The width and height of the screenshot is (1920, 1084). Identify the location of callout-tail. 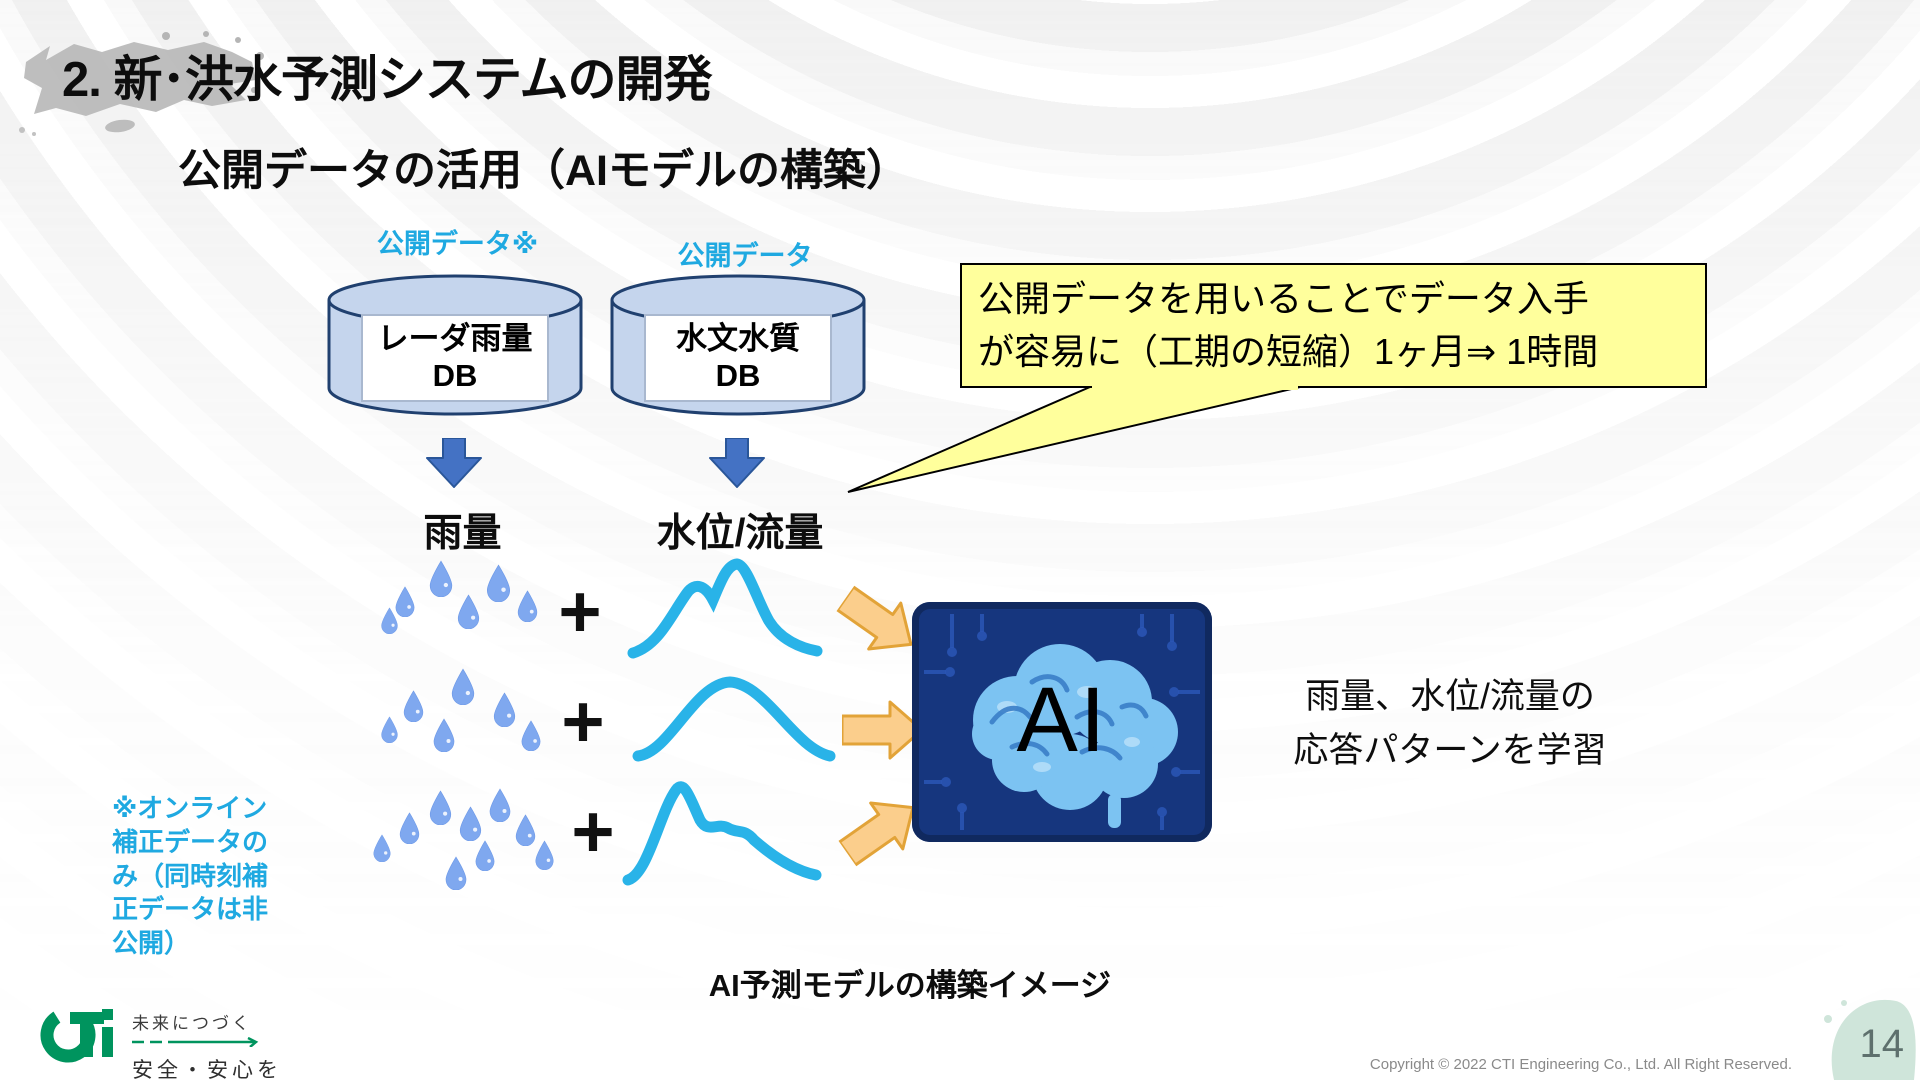
(1074, 439).